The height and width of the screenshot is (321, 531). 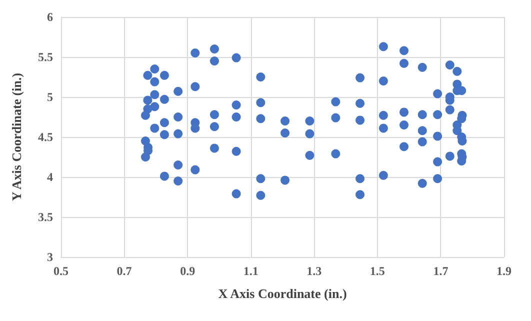 I want to click on y-tick-label: 3, so click(x=50, y=257).